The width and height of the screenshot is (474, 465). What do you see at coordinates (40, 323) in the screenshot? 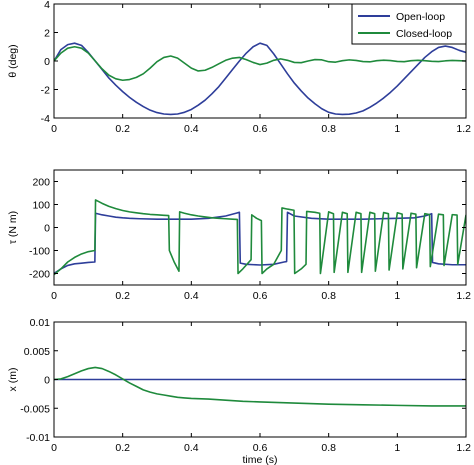
I see `y-tick-label: 0.01` at bounding box center [40, 323].